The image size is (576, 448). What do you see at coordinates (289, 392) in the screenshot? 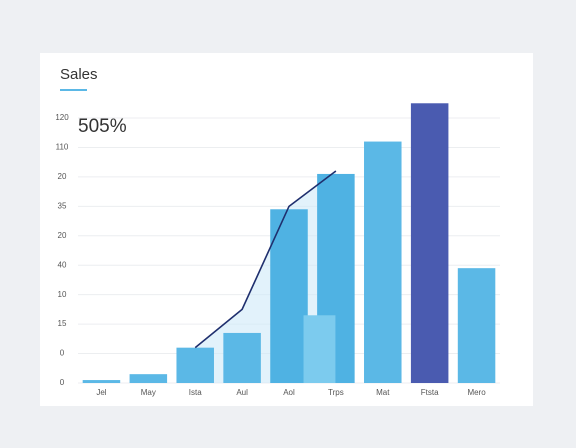
I see `x-tick-label: Aol` at bounding box center [289, 392].